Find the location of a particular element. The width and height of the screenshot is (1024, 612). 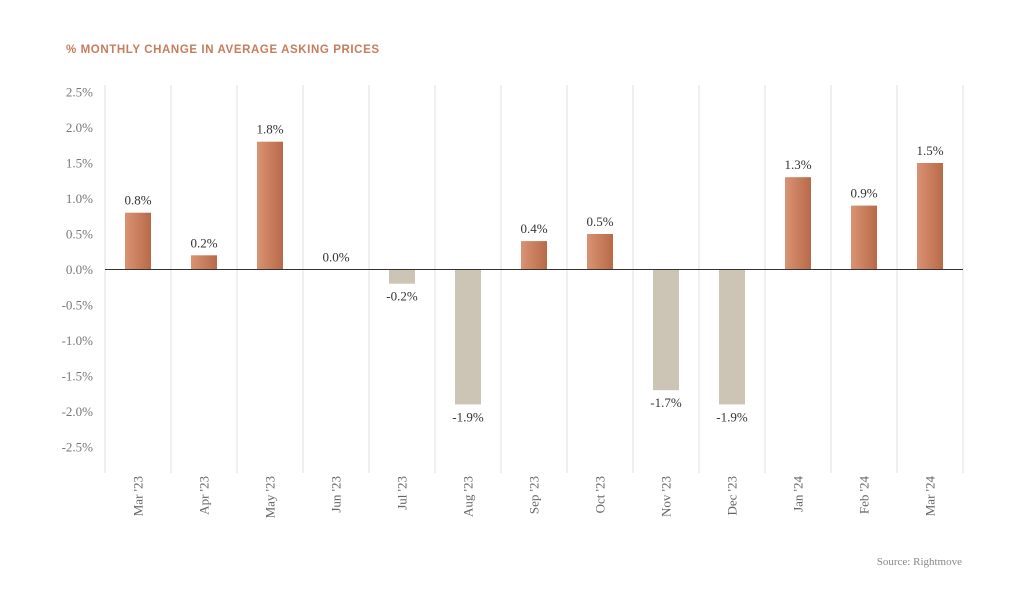

data-label: -1.7% is located at coordinates (666, 402).